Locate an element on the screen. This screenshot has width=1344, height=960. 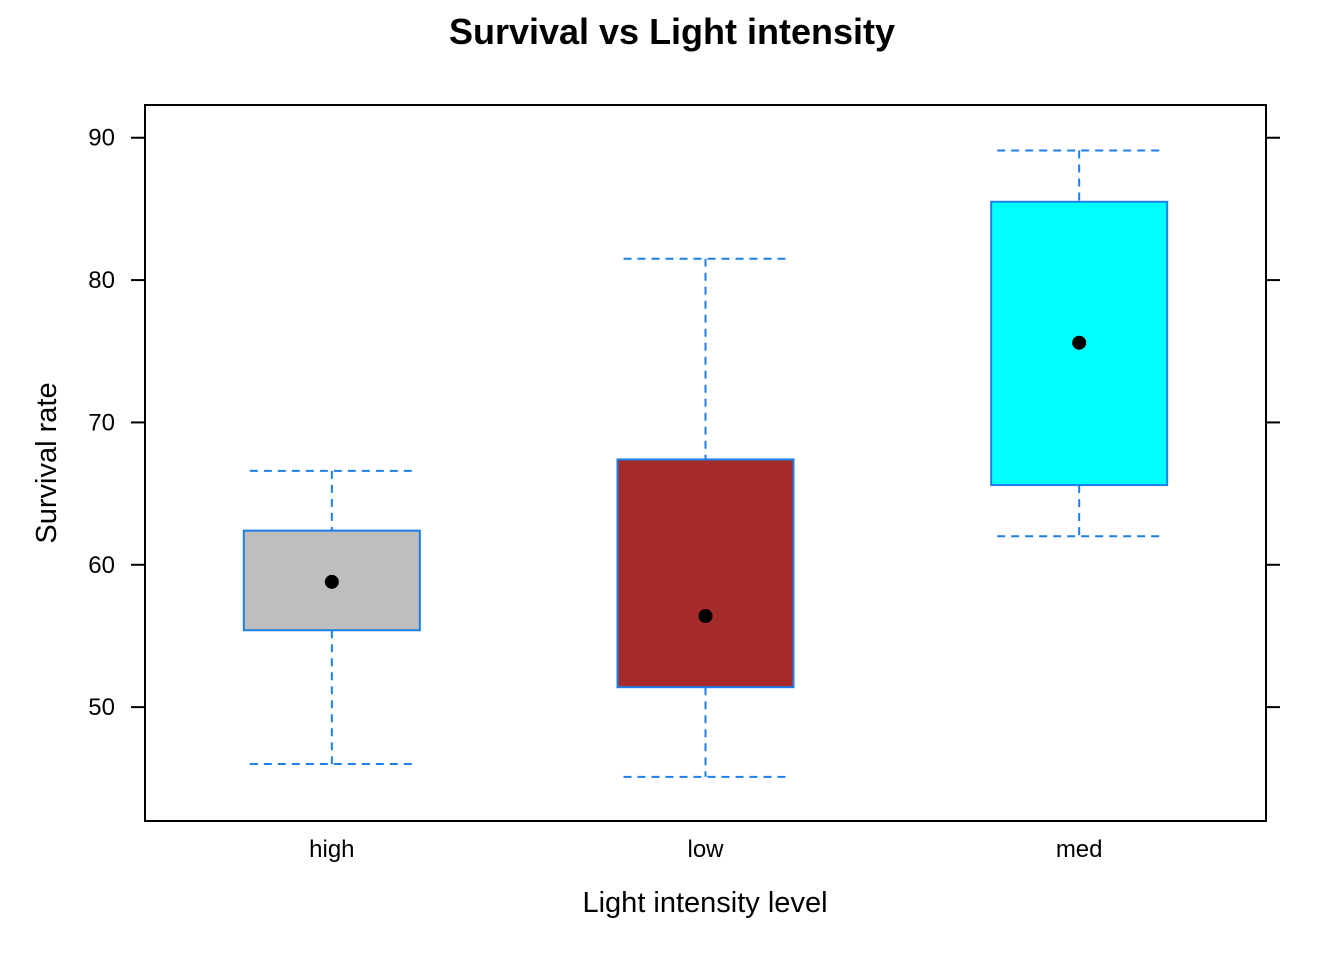
x-tick-label: low is located at coordinates (705, 849).